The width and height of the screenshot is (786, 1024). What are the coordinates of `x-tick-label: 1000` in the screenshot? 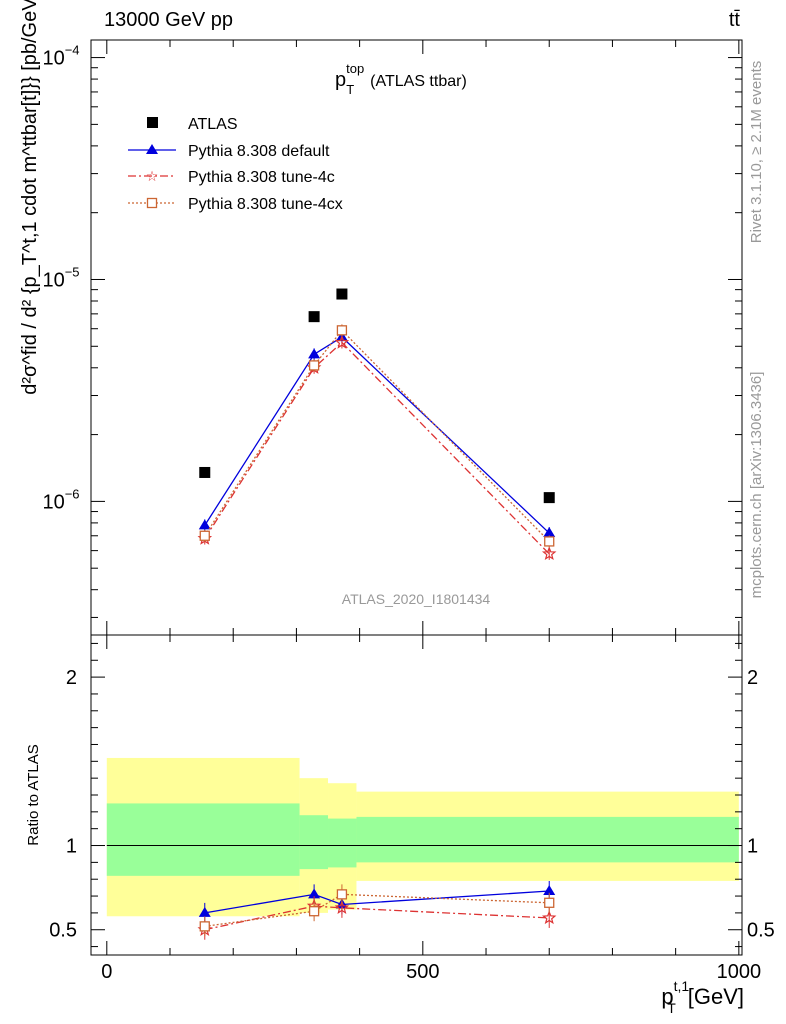 It's located at (739, 972).